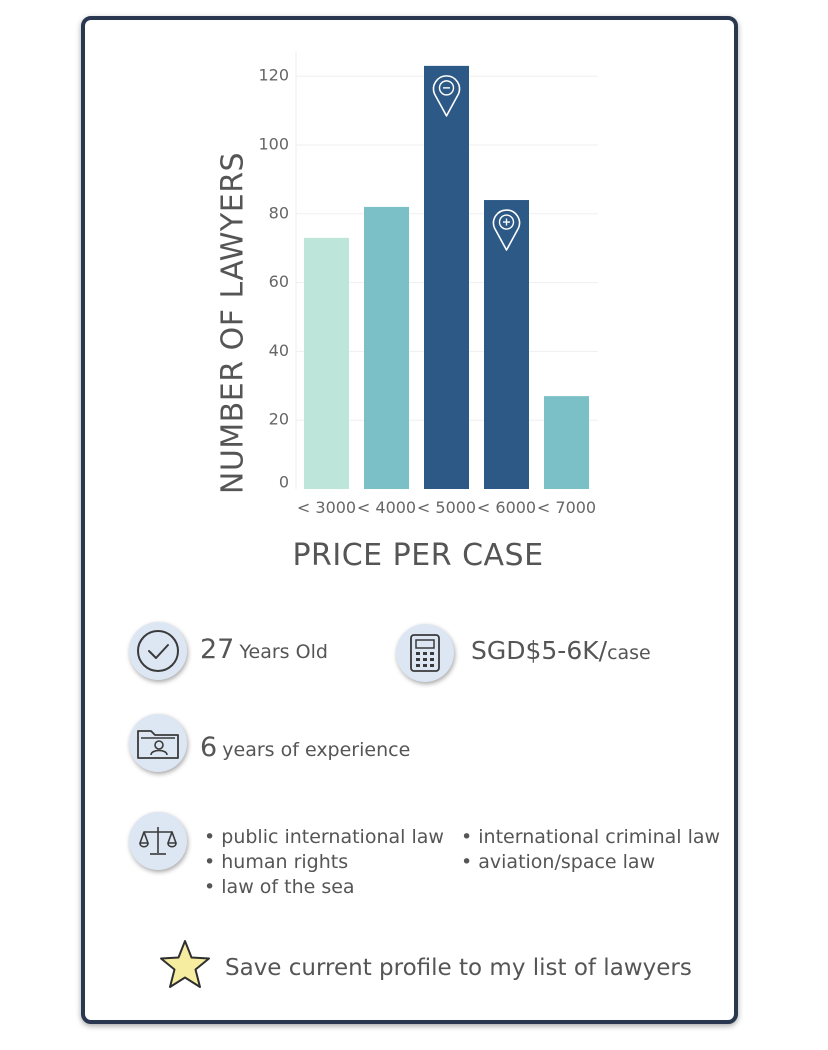 The width and height of the screenshot is (828, 1050). I want to click on y-axis-label: NUMBER OF LAWYERS, so click(233, 323).